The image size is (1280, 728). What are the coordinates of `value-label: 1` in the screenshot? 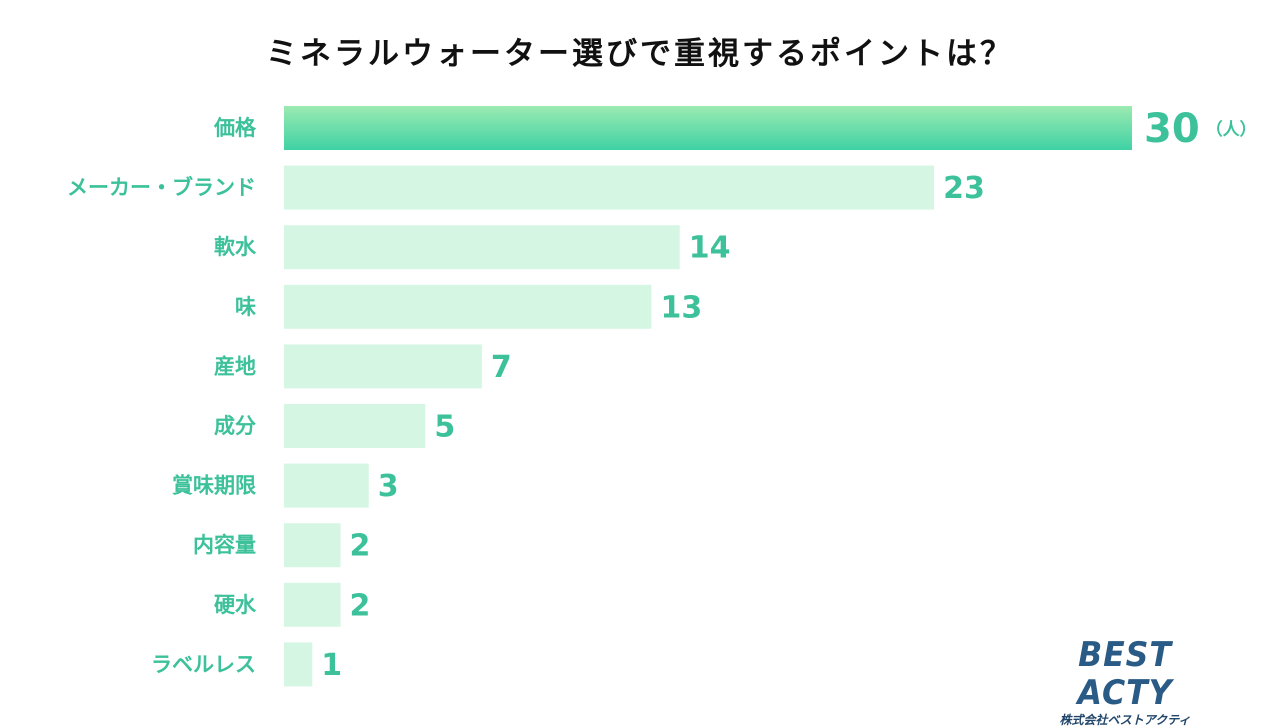 It's located at (331, 665).